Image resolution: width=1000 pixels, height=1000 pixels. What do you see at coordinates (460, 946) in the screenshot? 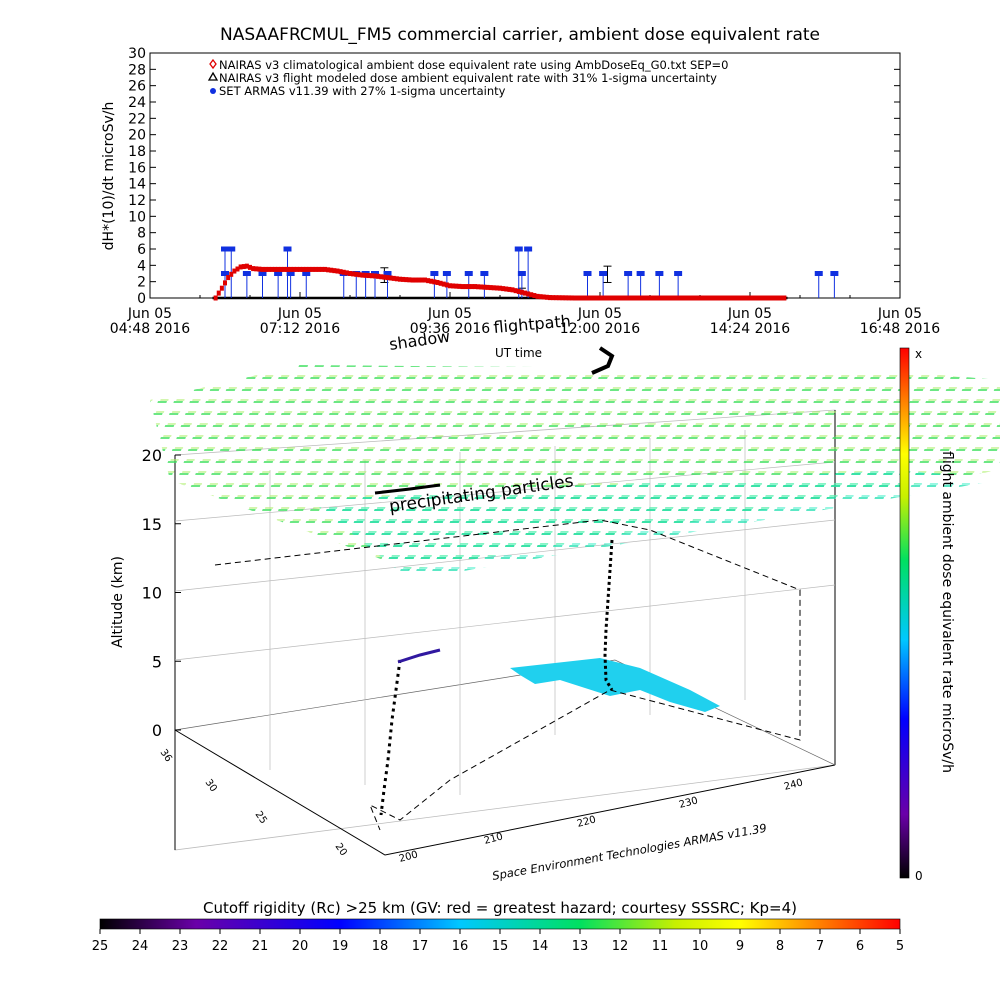
I see `cutoff-tick-label: 16` at bounding box center [460, 946].